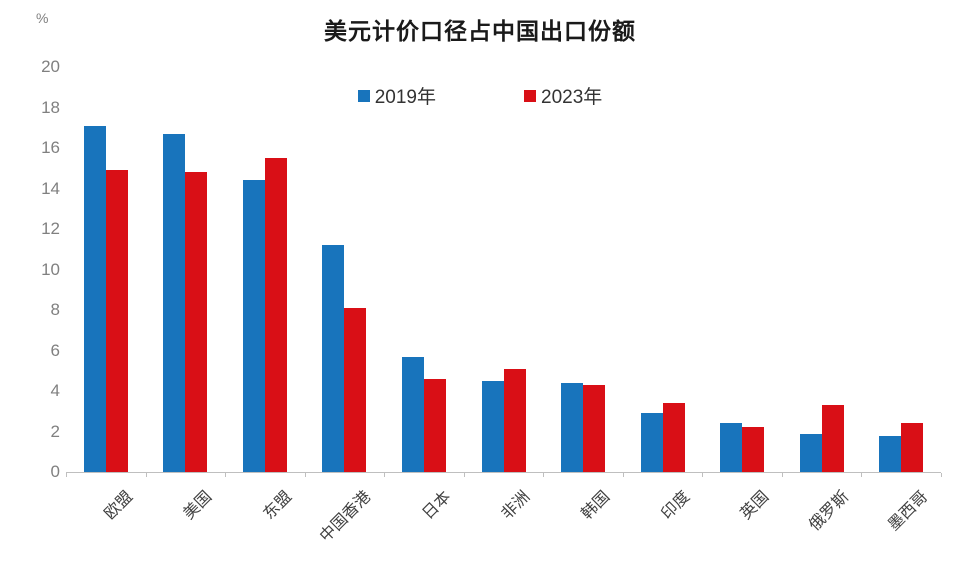 The width and height of the screenshot is (960, 571). What do you see at coordinates (355, 389) in the screenshot?
I see `bar-2023年-中国香港` at bounding box center [355, 389].